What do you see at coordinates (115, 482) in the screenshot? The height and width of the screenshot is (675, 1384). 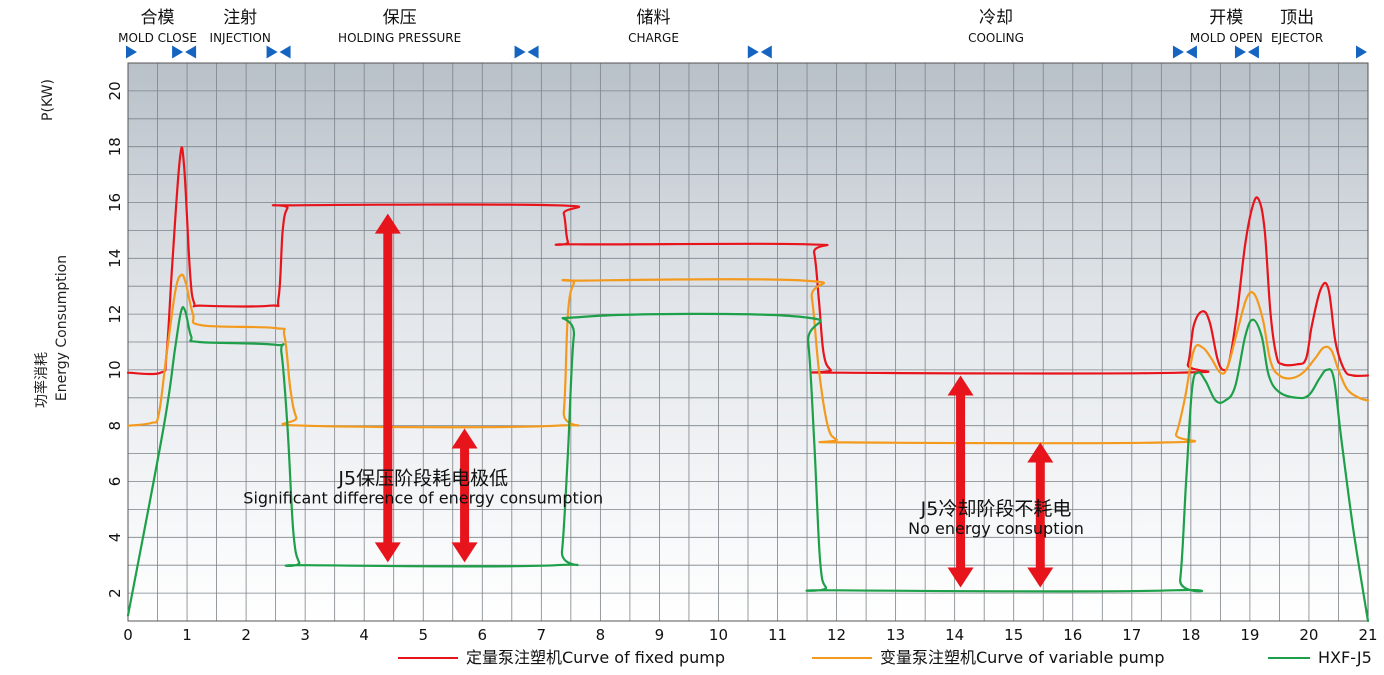 I see `y-tick-label: 6` at bounding box center [115, 482].